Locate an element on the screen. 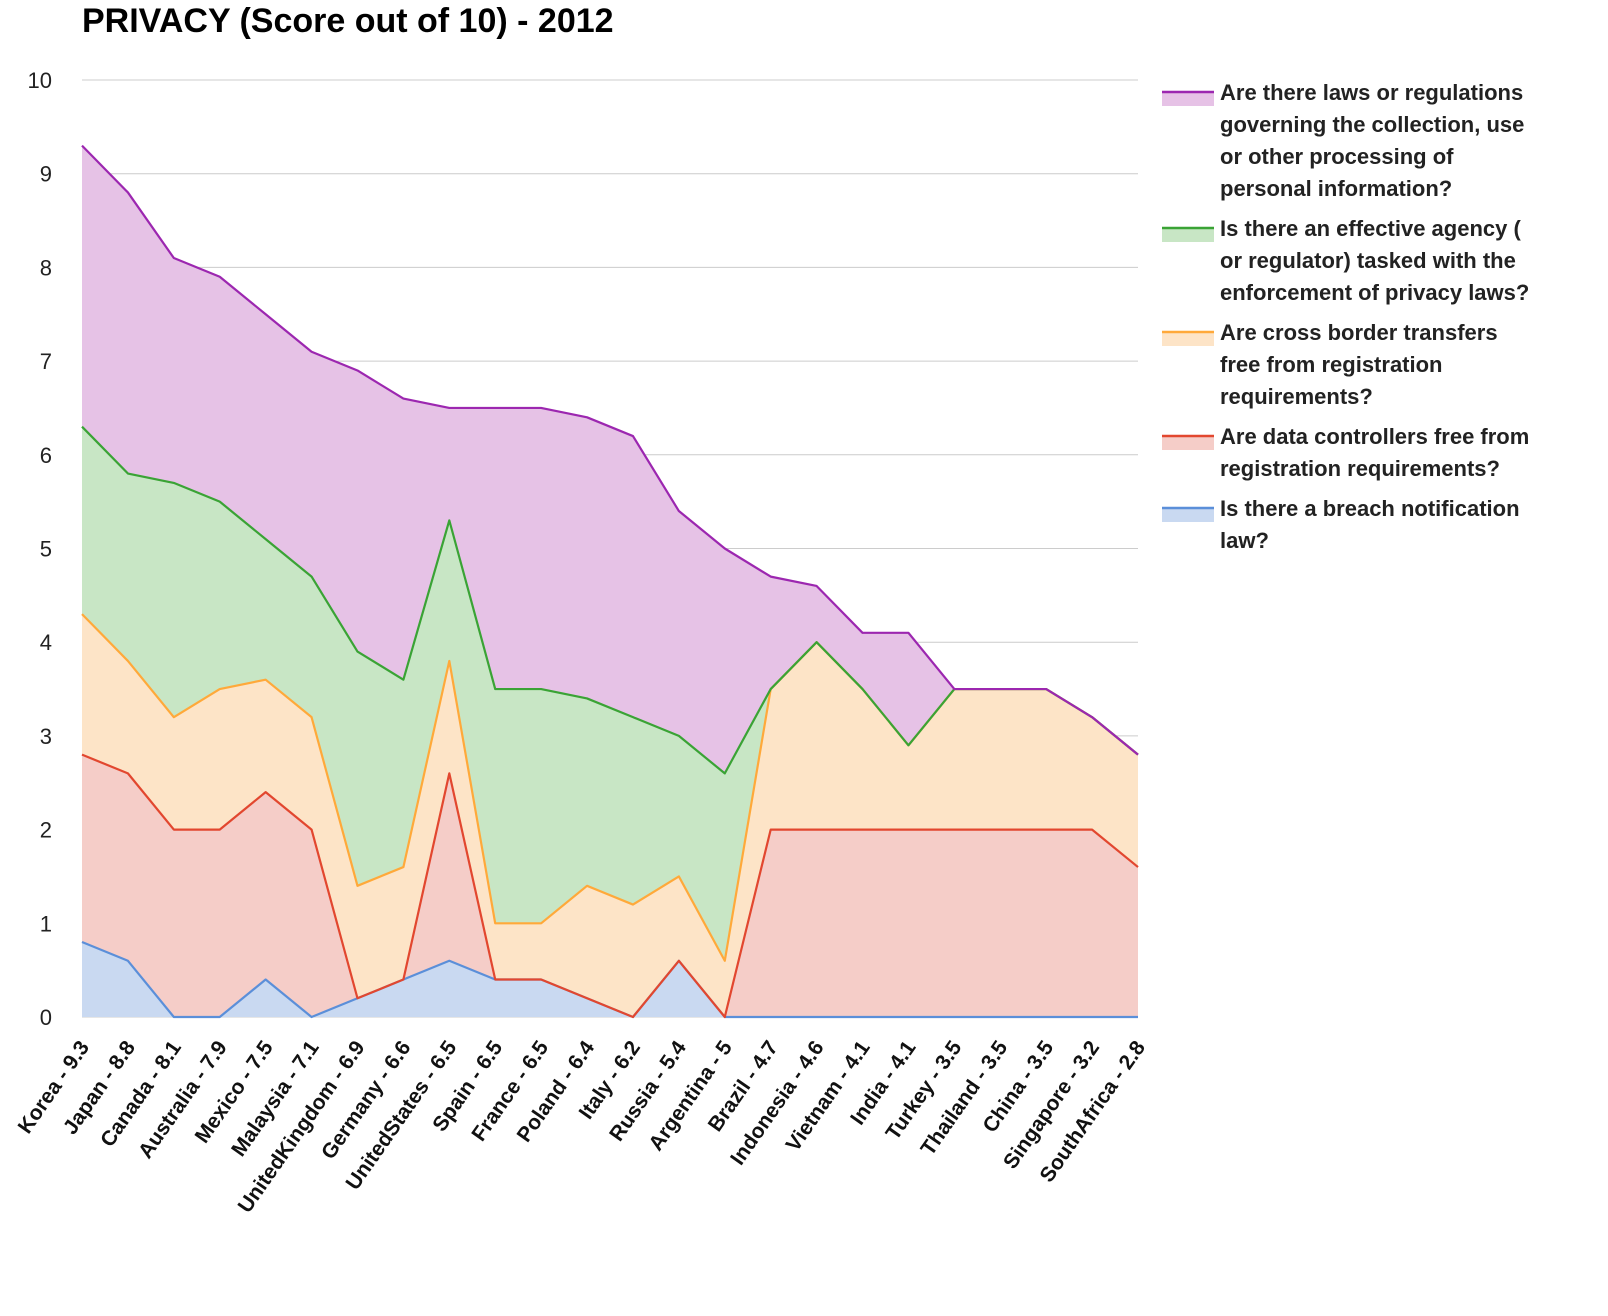  legend-label: governing the collection, use is located at coordinates (1372, 124).